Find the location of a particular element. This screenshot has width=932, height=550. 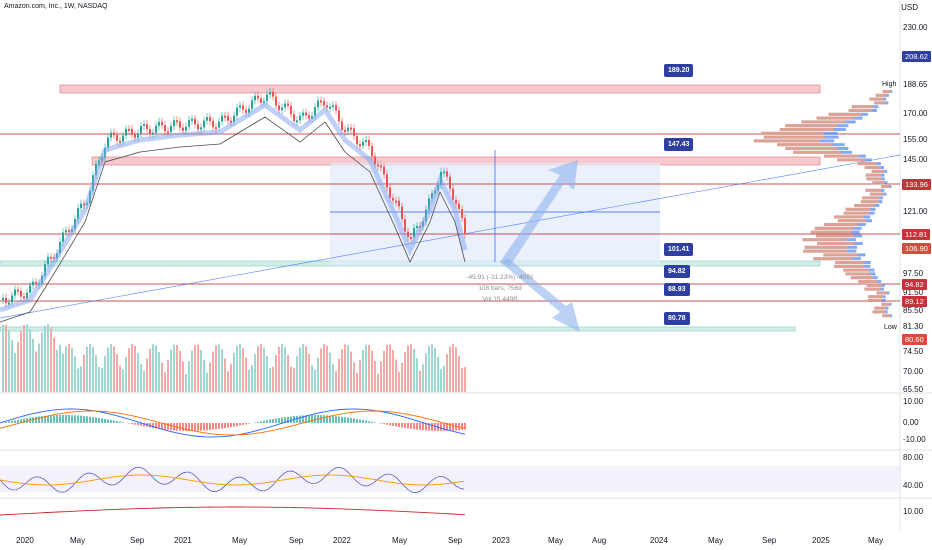

price-scale-label: 70.00 is located at coordinates (913, 372).